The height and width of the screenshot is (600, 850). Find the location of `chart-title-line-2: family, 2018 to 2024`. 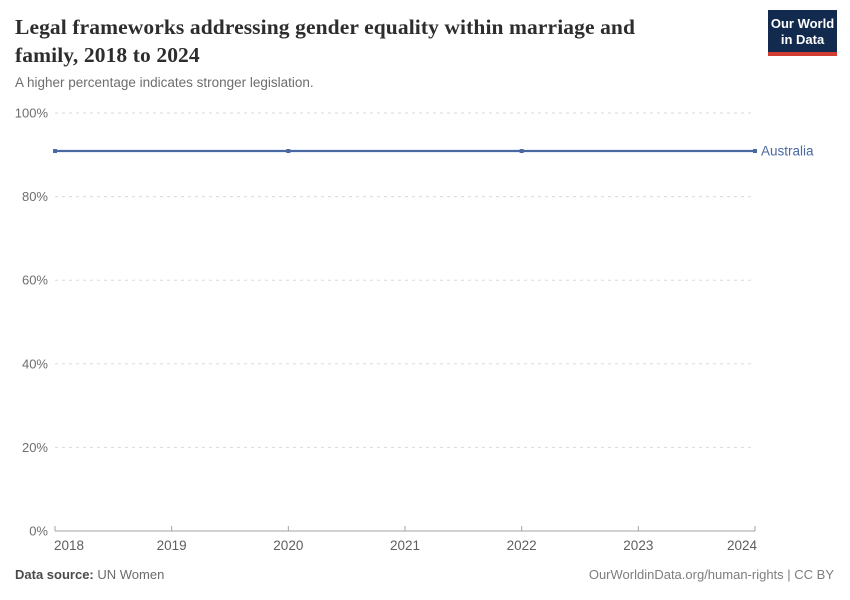

chart-title-line-2: family, 2018 to 2024 is located at coordinates (107, 55).